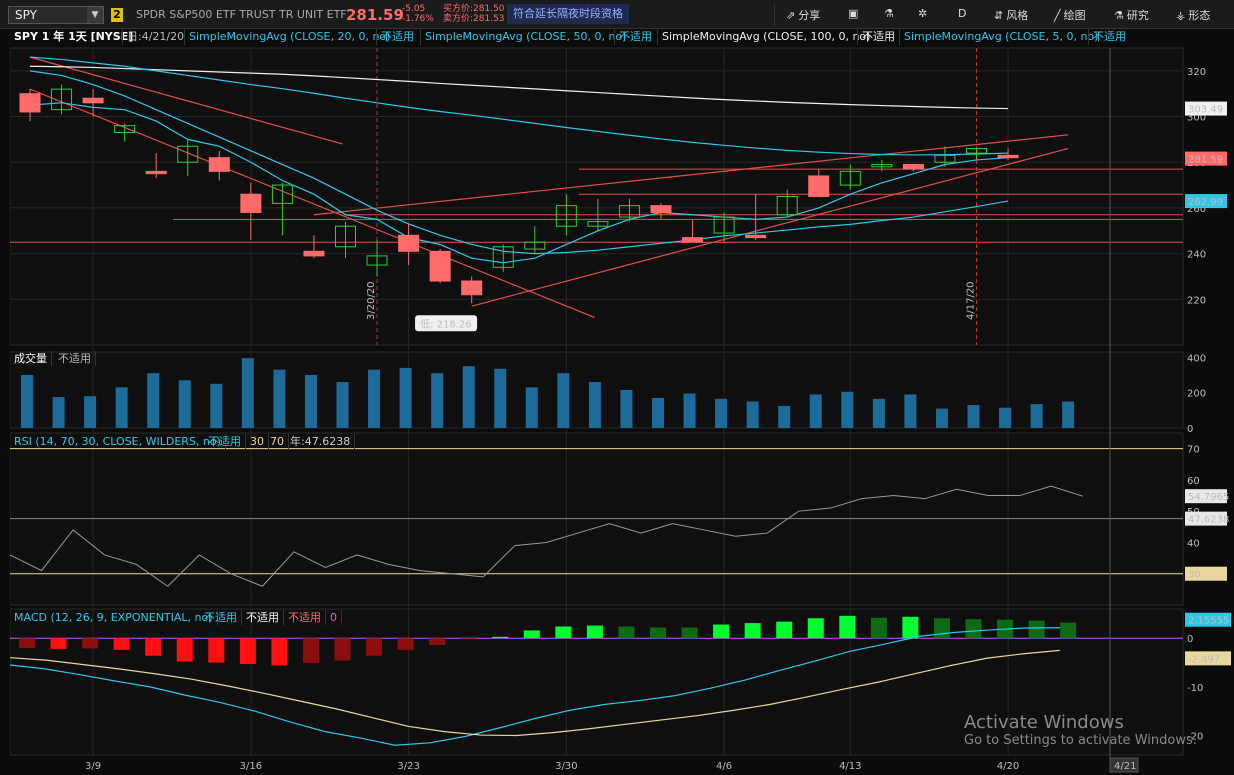 The image size is (1234, 775). What do you see at coordinates (566, 766) in the screenshot?
I see `x-tick-label: 3/30` at bounding box center [566, 766].